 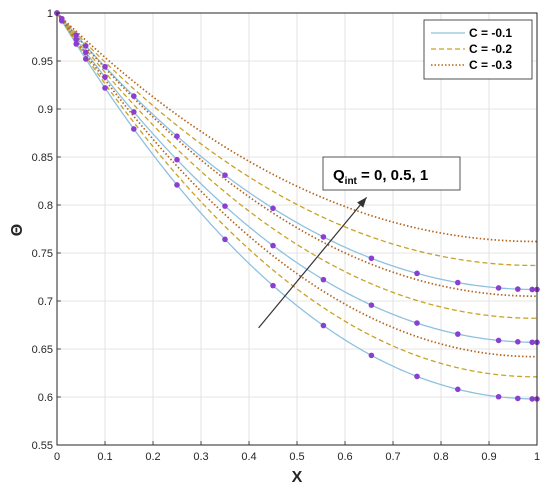 I want to click on x-axis-label: X, so click(x=297, y=477).